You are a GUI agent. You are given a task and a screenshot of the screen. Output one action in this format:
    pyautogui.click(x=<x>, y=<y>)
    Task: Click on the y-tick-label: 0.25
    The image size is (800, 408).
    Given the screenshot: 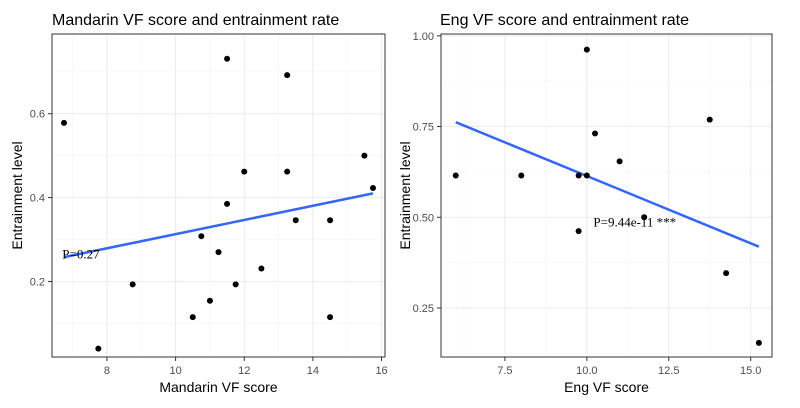 What is the action you would take?
    pyautogui.click(x=423, y=309)
    